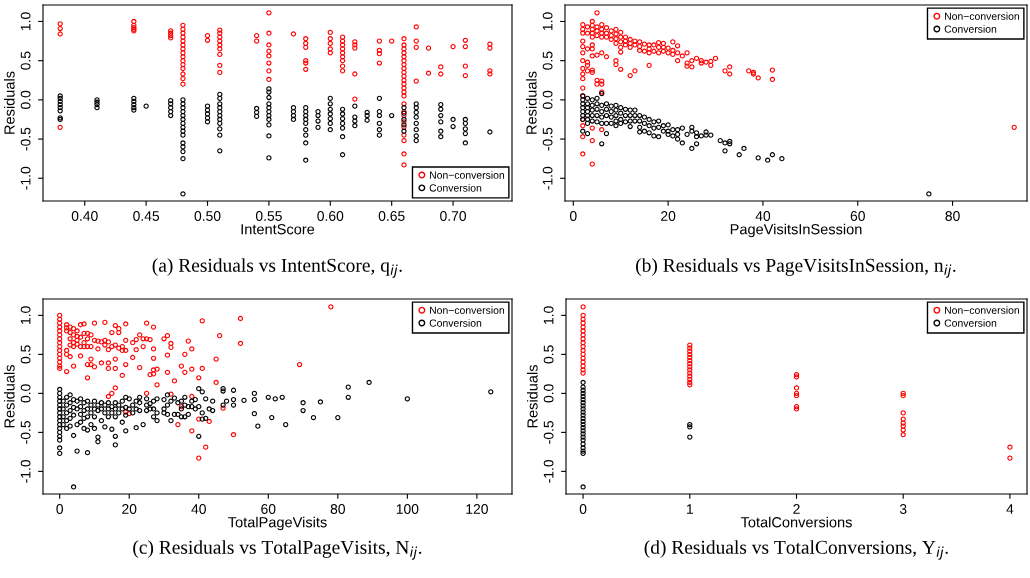 This screenshot has width=1030, height=578. I want to click on x-tick-label: 0.50, so click(207, 216).